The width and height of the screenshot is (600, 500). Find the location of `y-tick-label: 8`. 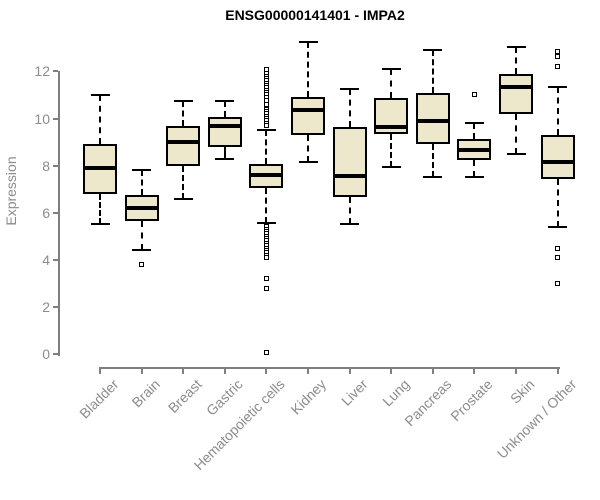

y-tick-label: 8 is located at coordinates (46, 165).